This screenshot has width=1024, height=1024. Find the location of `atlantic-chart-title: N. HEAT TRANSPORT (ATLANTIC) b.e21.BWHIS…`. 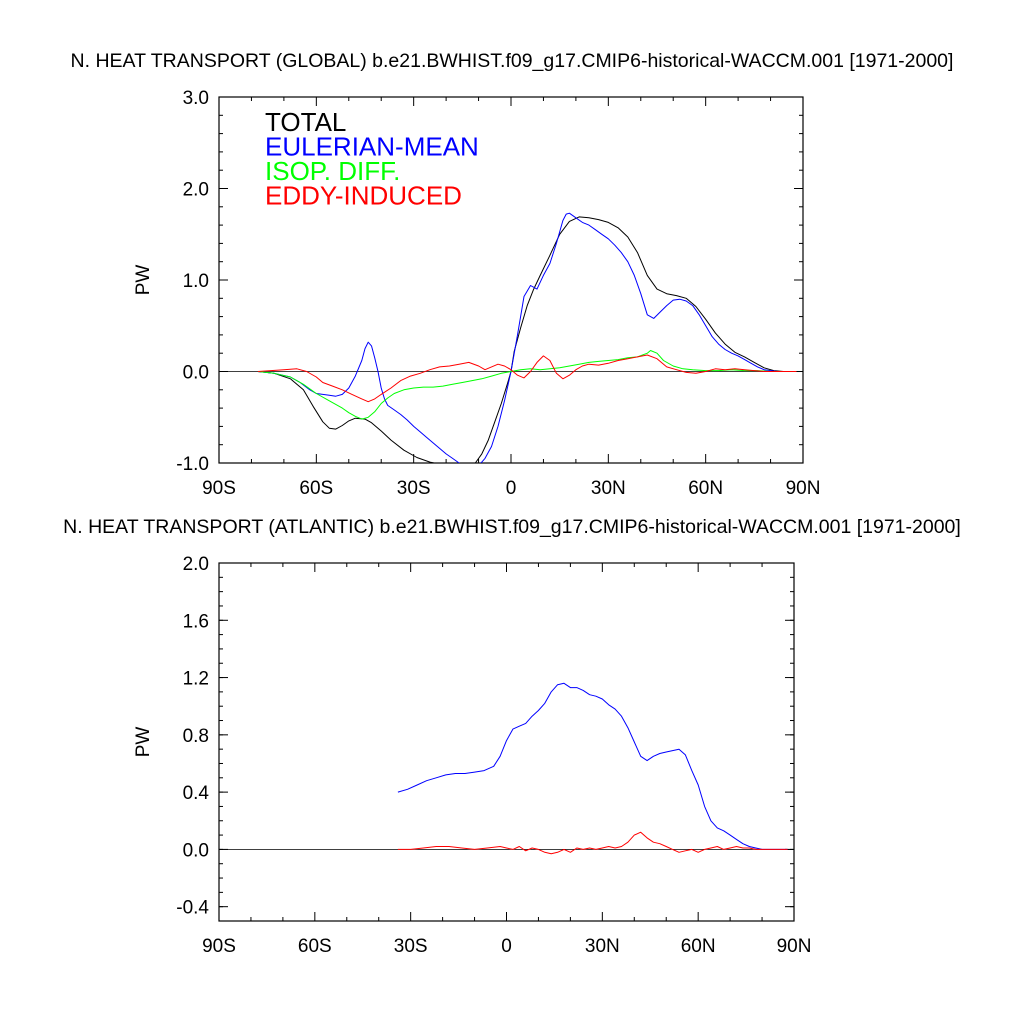

atlantic-chart-title: N. HEAT TRANSPORT (ATLANTIC) b.e21.BWHIS… is located at coordinates (512, 527).